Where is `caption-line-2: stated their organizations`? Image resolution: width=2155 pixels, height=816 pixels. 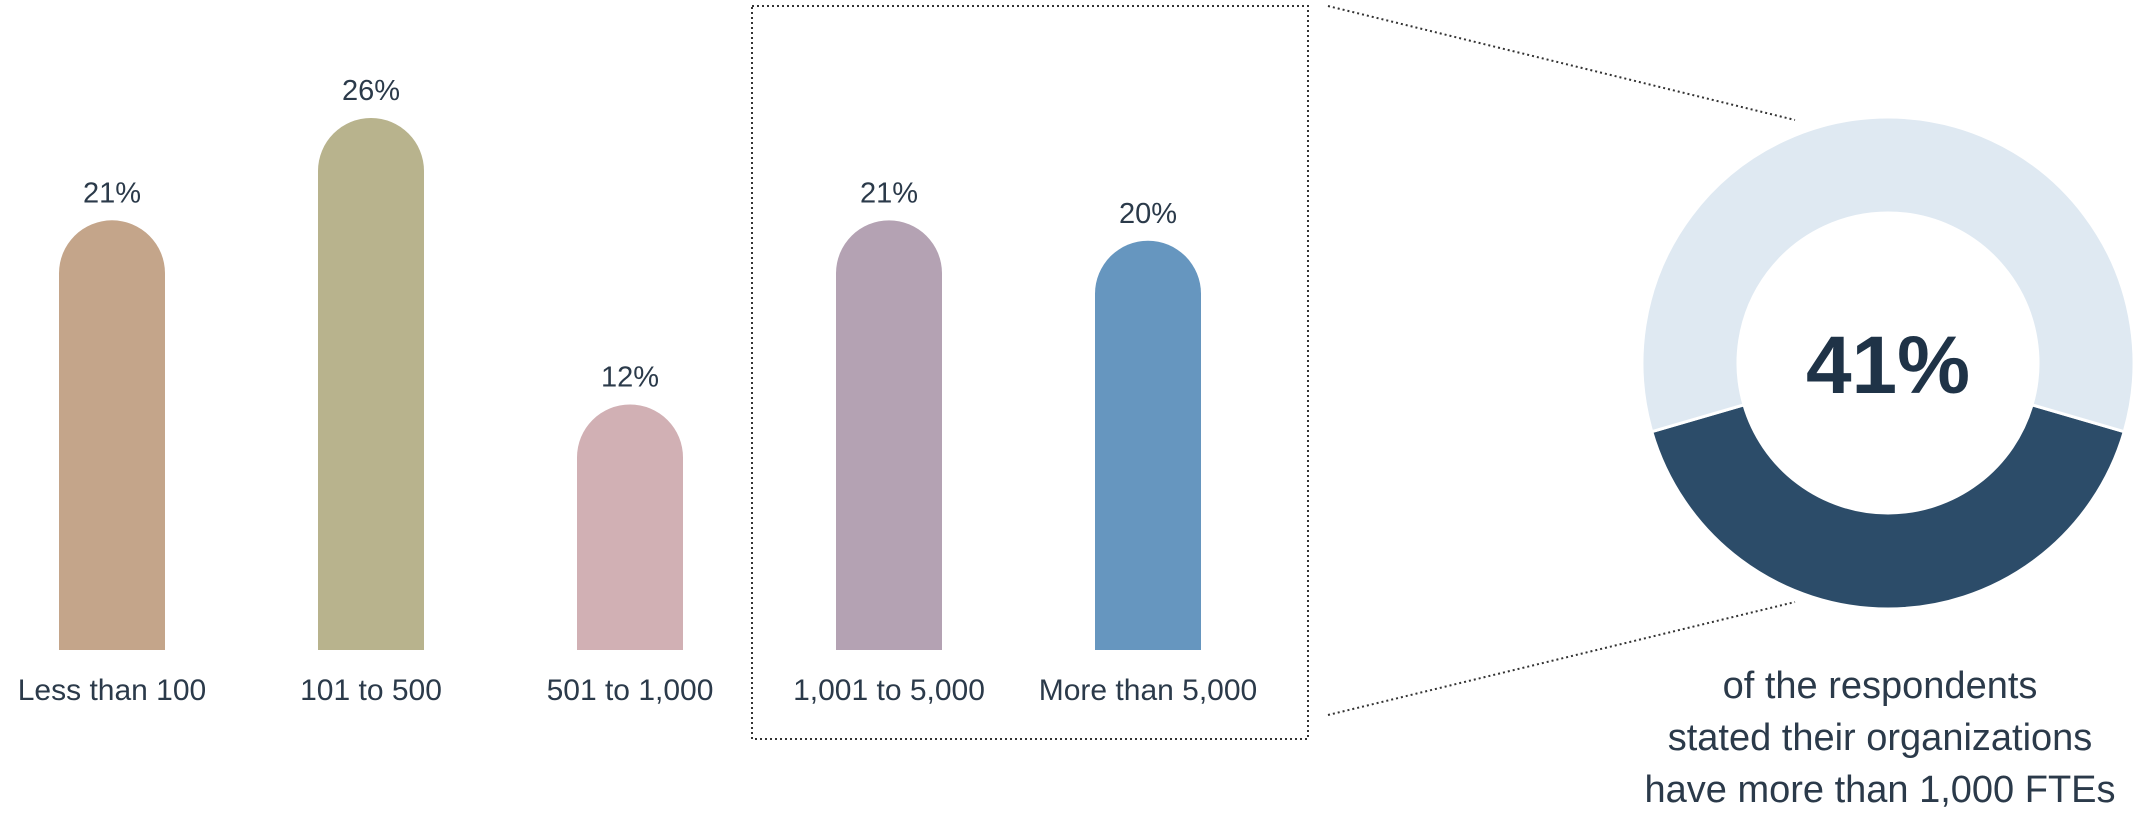 caption-line-2: stated their organizations is located at coordinates (1880, 738).